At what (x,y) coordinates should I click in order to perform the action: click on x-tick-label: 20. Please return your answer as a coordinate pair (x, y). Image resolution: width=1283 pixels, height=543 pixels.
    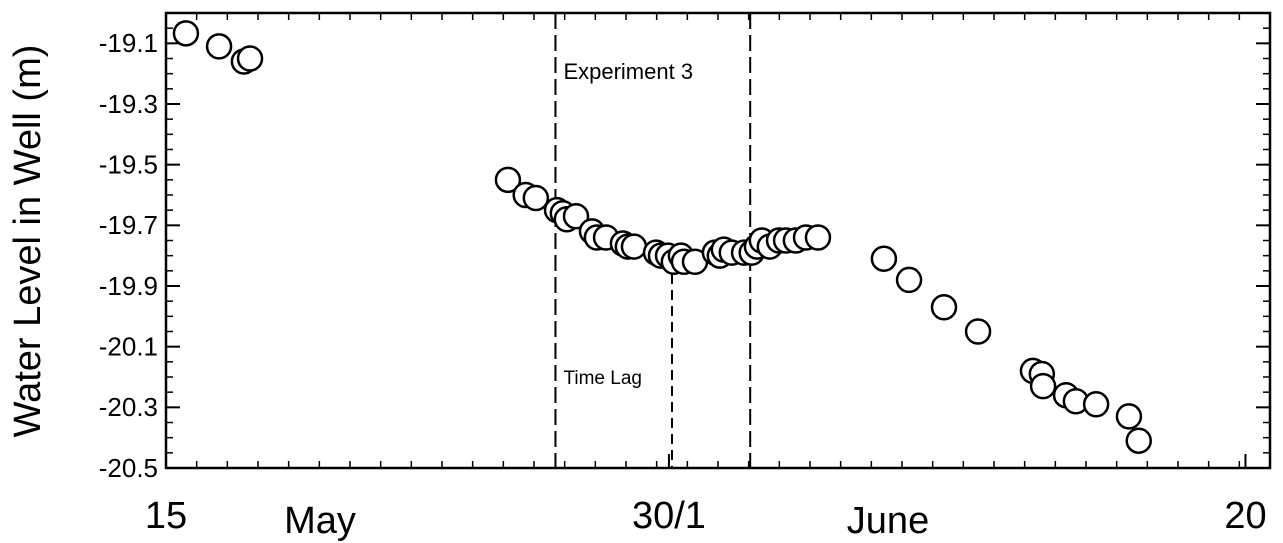
    Looking at the image, I should click on (1245, 516).